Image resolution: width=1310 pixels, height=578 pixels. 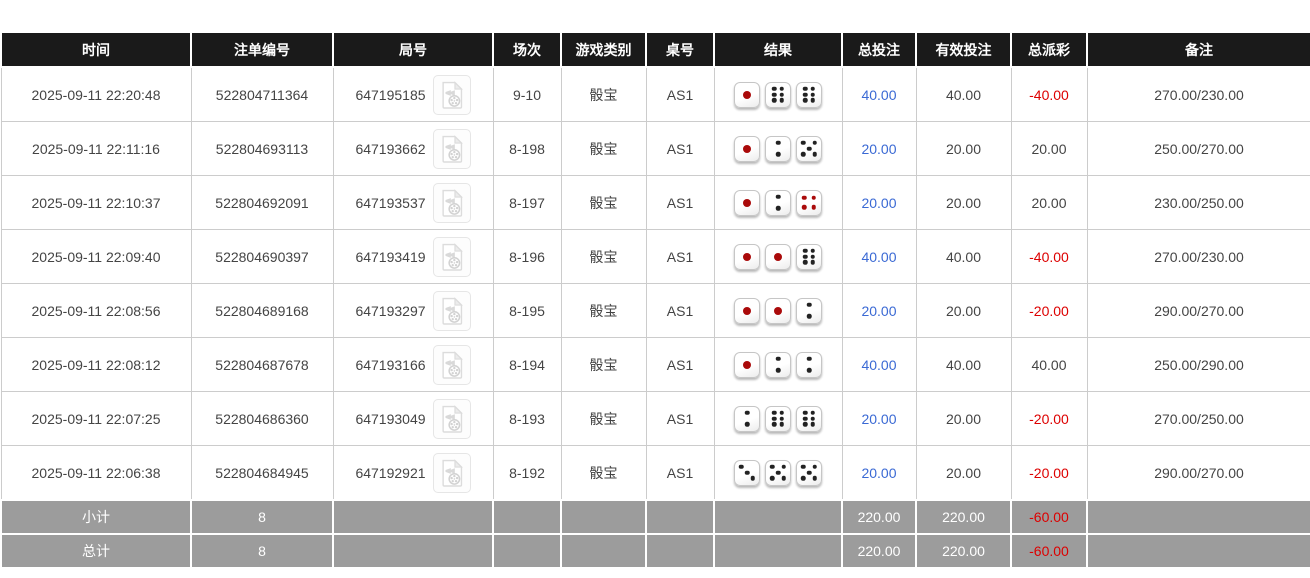 What do you see at coordinates (680, 49) in the screenshot?
I see `column-header-table-no: 桌号` at bounding box center [680, 49].